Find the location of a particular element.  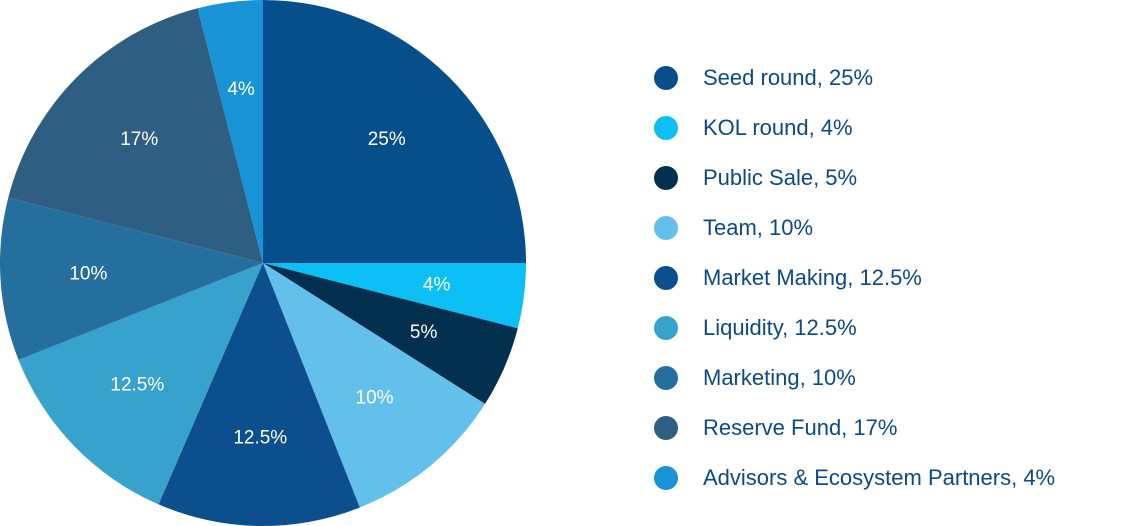

legend-item: Market Making, 12.5% is located at coordinates (854, 278).